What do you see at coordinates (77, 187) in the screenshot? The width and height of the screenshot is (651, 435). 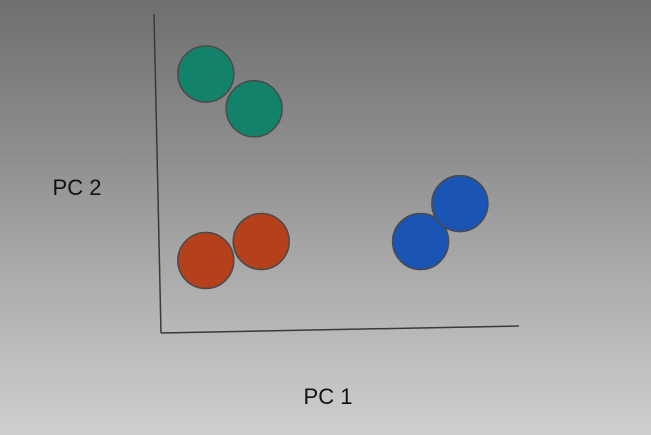 I see `y-axis-label: PC 2` at bounding box center [77, 187].